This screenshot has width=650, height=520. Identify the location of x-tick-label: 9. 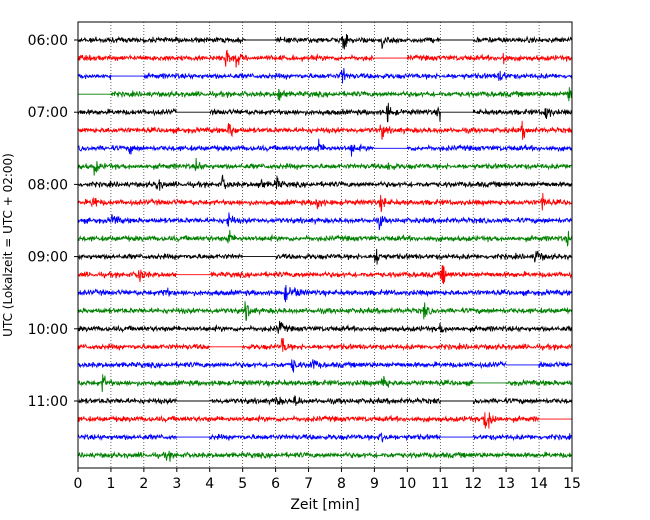
(374, 484).